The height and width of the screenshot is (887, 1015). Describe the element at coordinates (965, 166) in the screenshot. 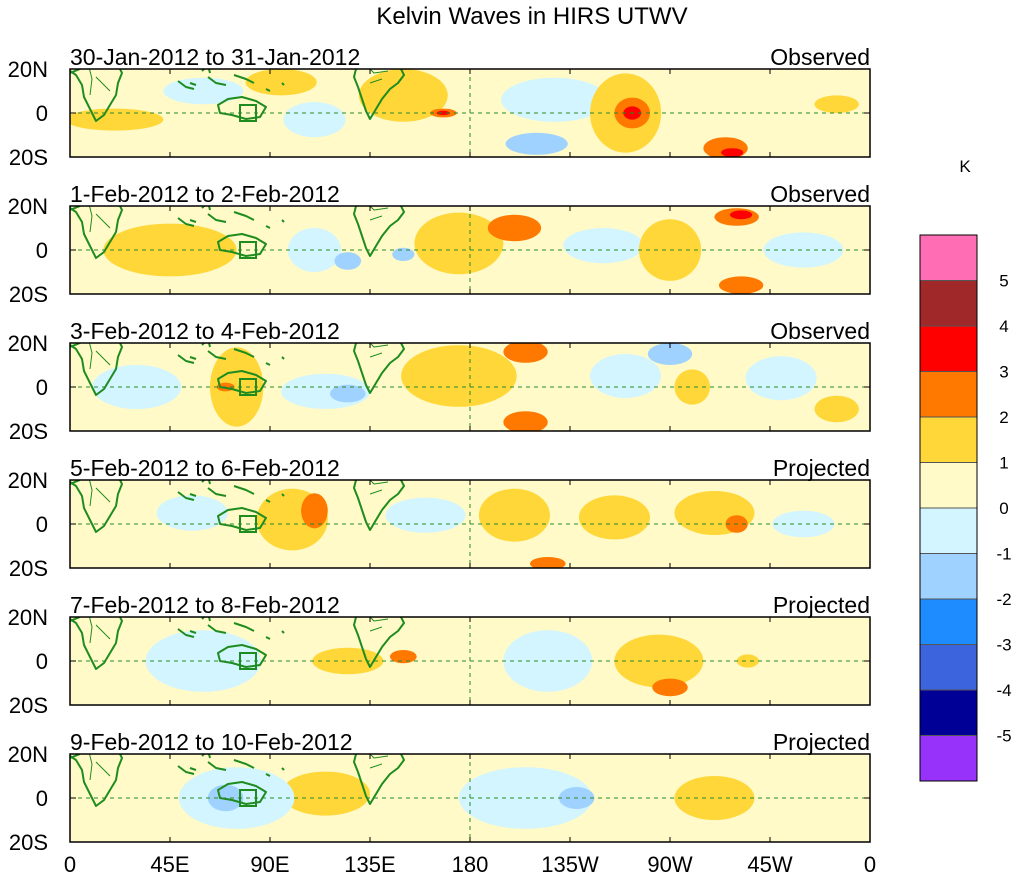

I see `colorbar-unit: K` at that location.